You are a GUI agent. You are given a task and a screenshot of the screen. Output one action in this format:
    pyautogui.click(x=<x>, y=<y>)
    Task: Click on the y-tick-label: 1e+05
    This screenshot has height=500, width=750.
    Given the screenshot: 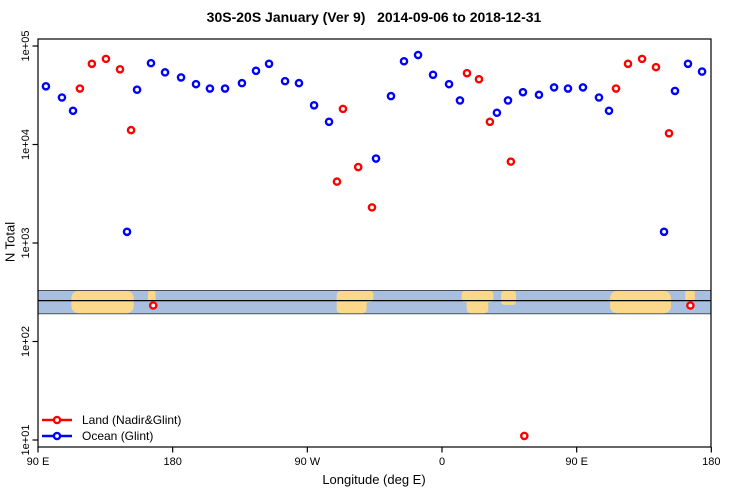 What is the action you would take?
    pyautogui.click(x=26, y=46)
    